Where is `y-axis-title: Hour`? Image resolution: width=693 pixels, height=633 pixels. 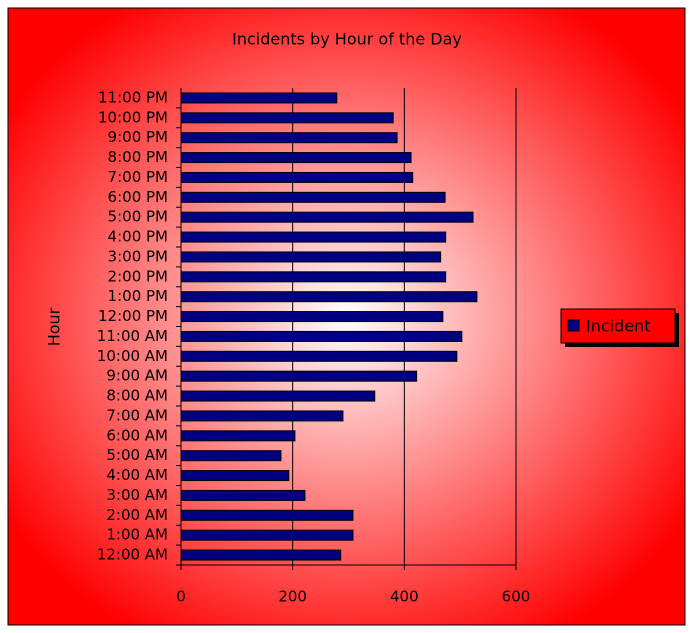
y-axis-title: Hour is located at coordinates (54, 326).